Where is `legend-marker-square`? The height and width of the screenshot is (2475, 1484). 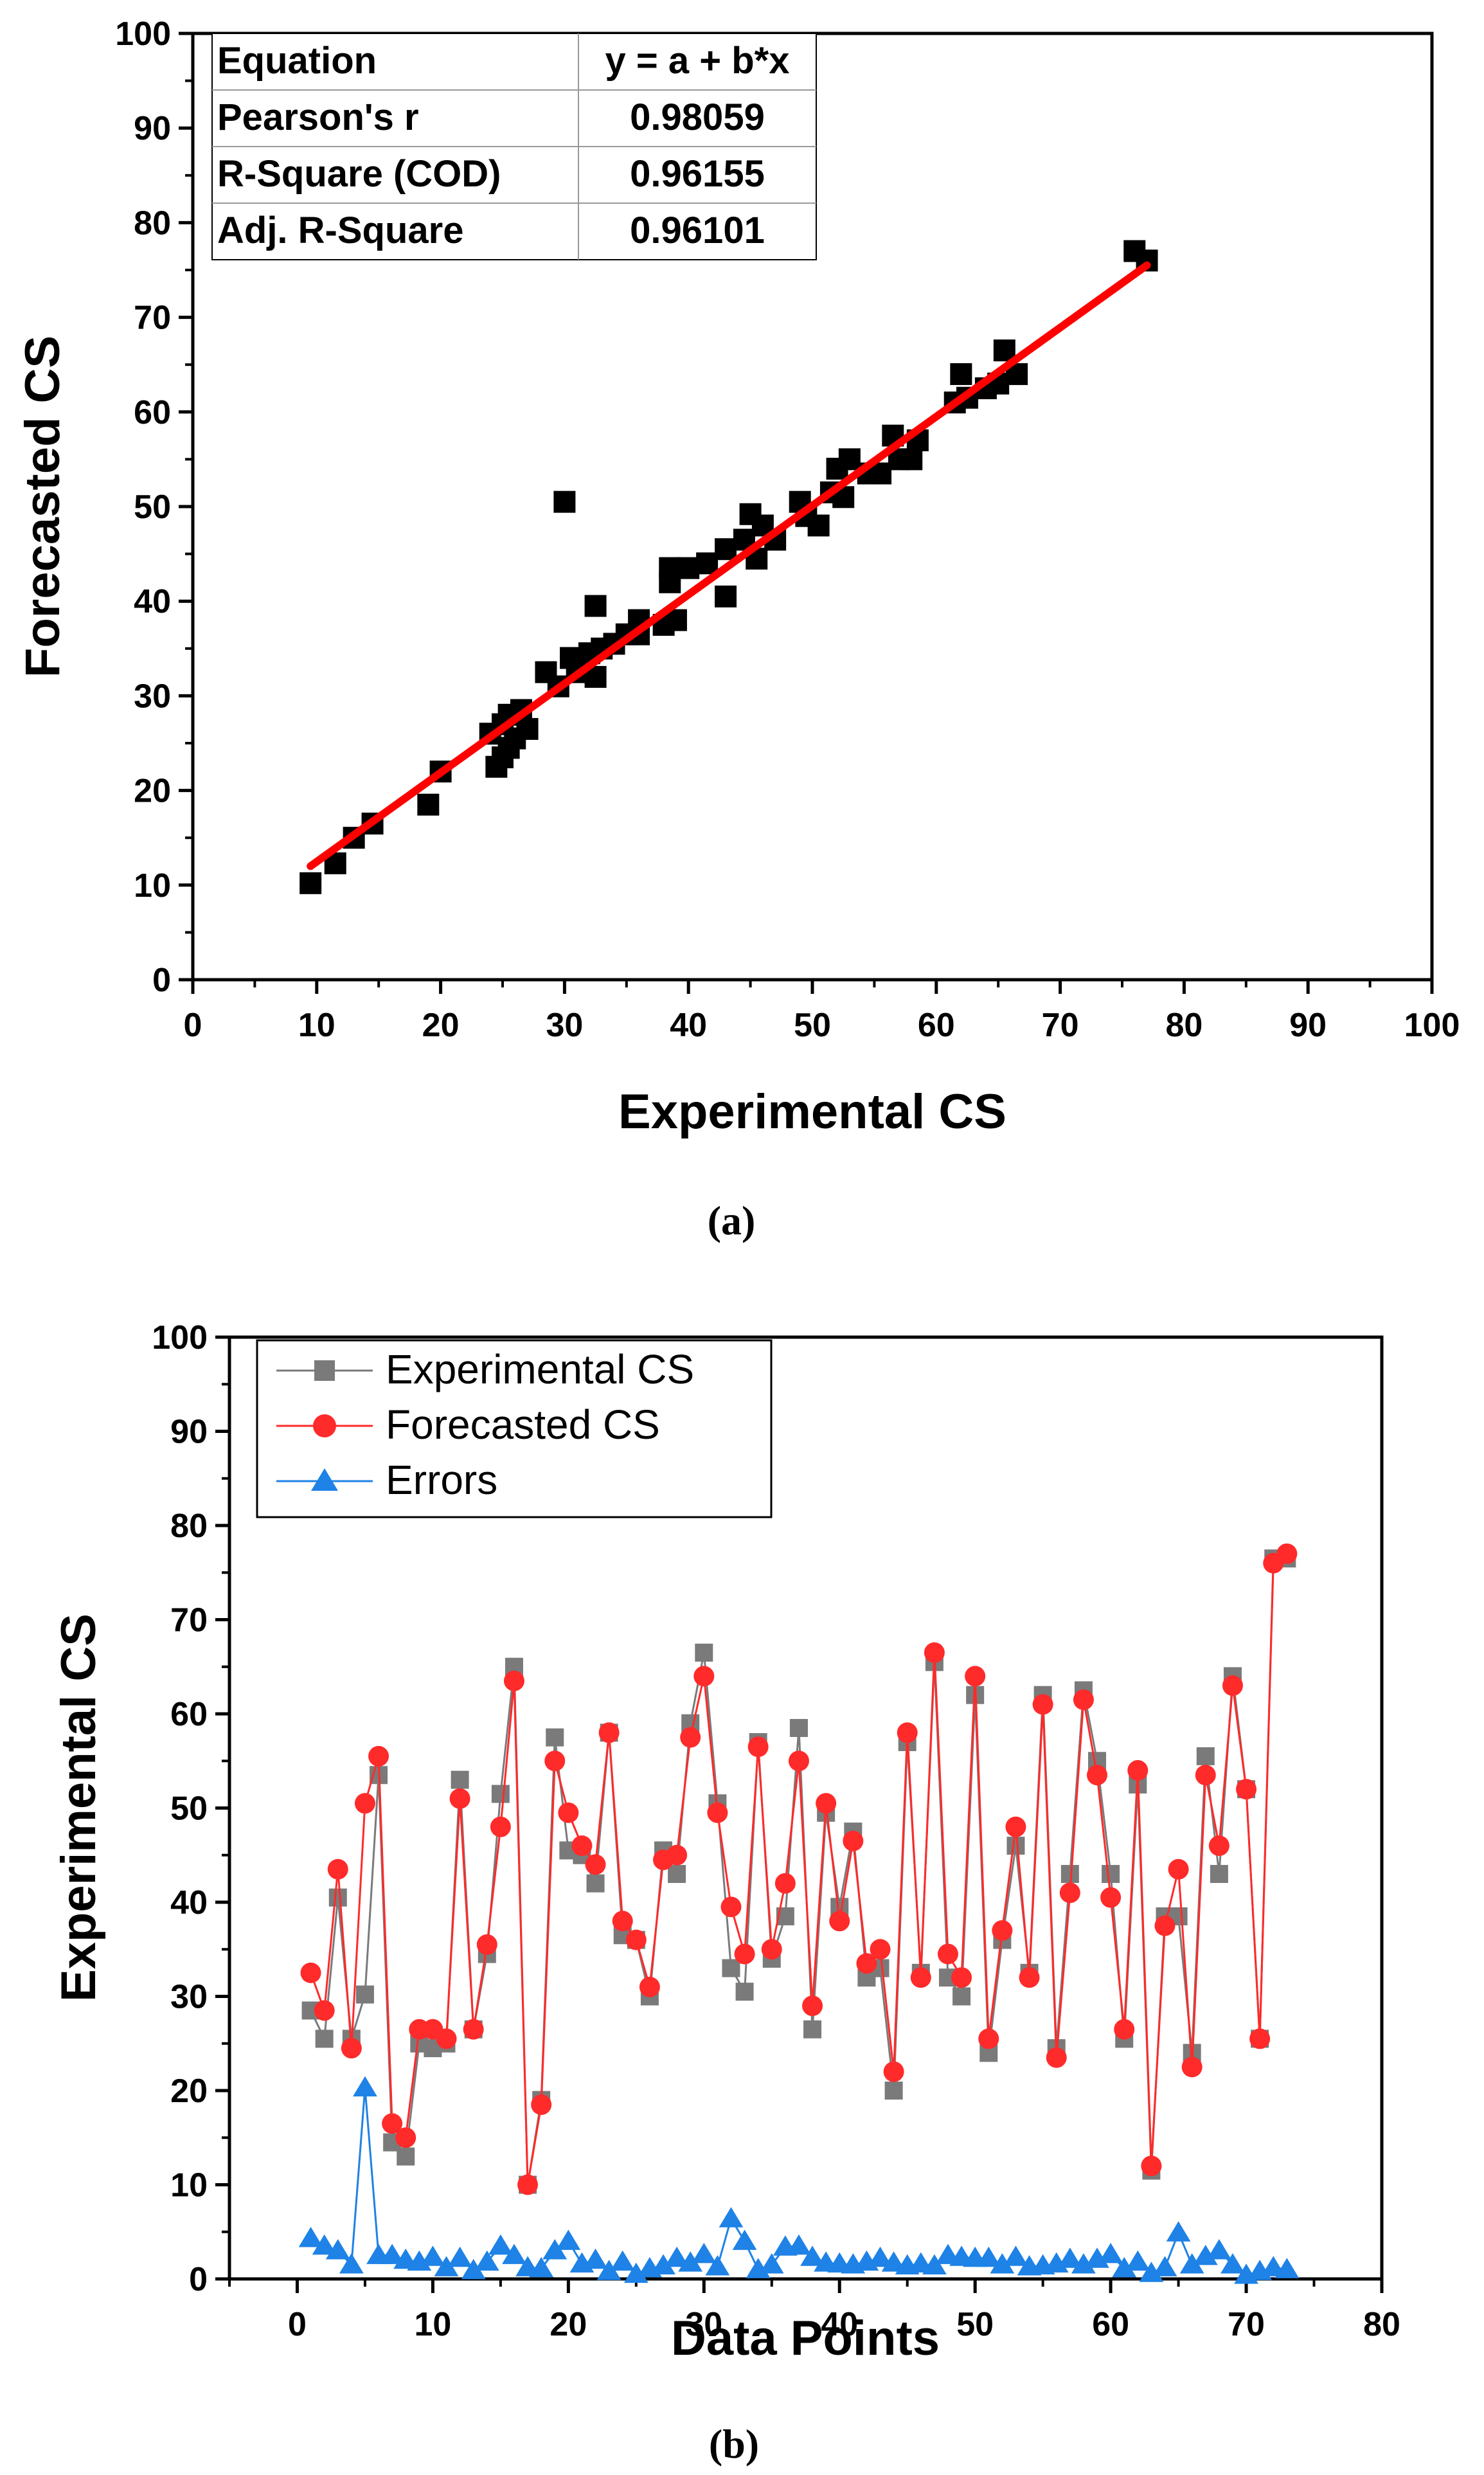
legend-marker-square is located at coordinates (324, 1371).